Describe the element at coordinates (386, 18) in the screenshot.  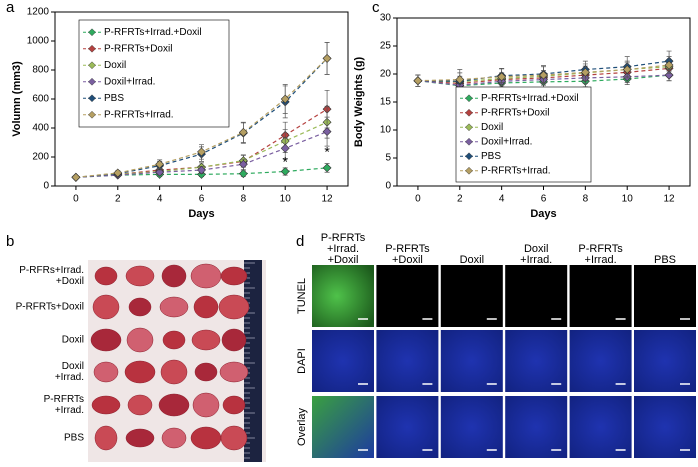
I see `y-tick-label: 30` at that location.